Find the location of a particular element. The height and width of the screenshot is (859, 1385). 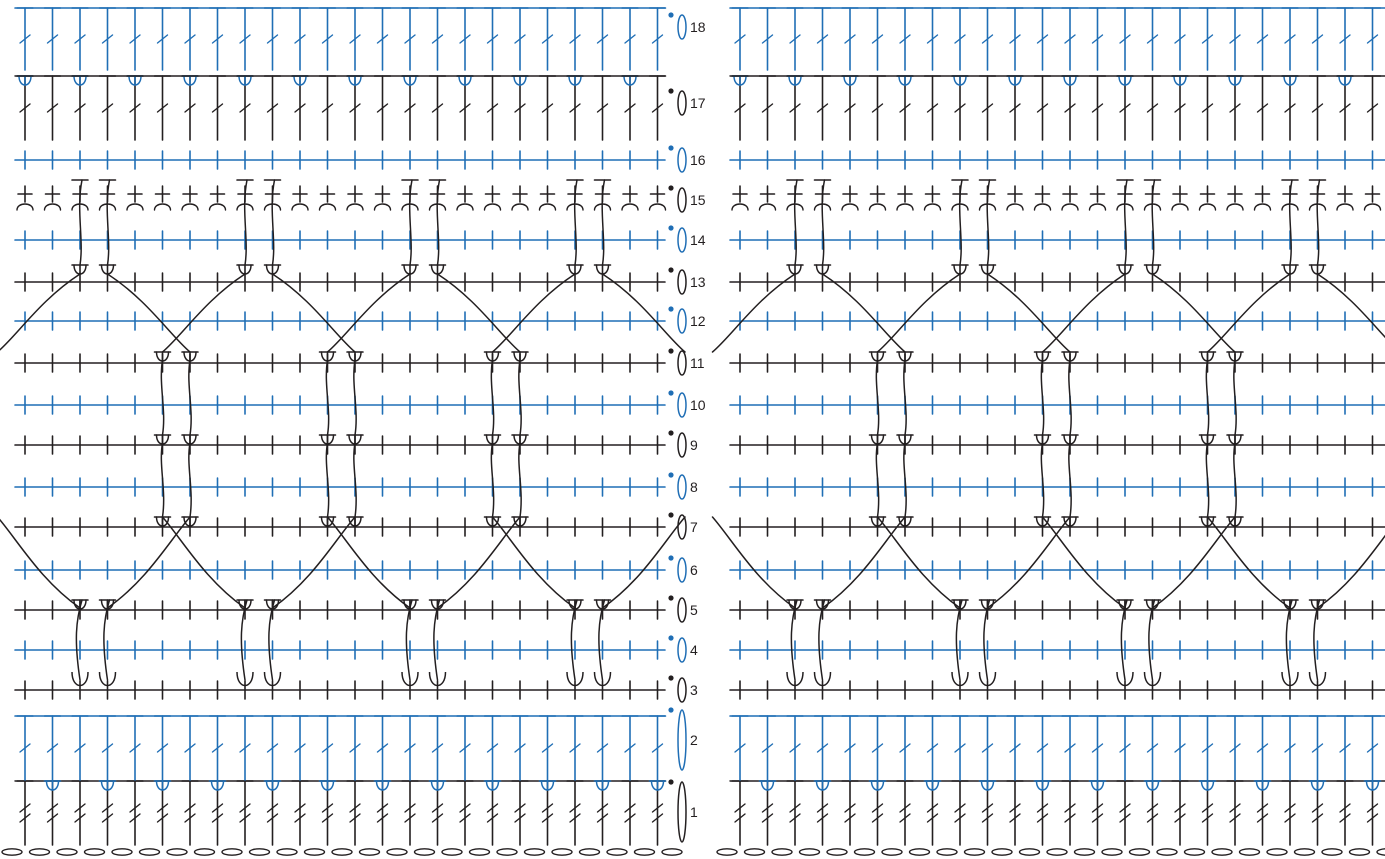

row-number-3: 3 is located at coordinates (694, 690).